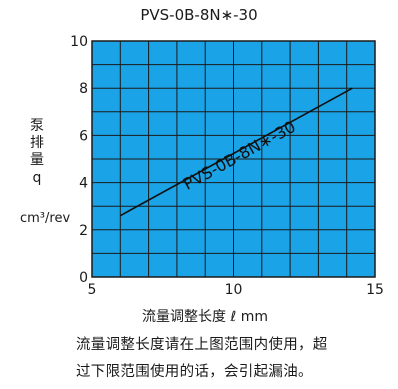 The height and width of the screenshot is (389, 398). I want to click on y-tick-label: 8, so click(83, 89).